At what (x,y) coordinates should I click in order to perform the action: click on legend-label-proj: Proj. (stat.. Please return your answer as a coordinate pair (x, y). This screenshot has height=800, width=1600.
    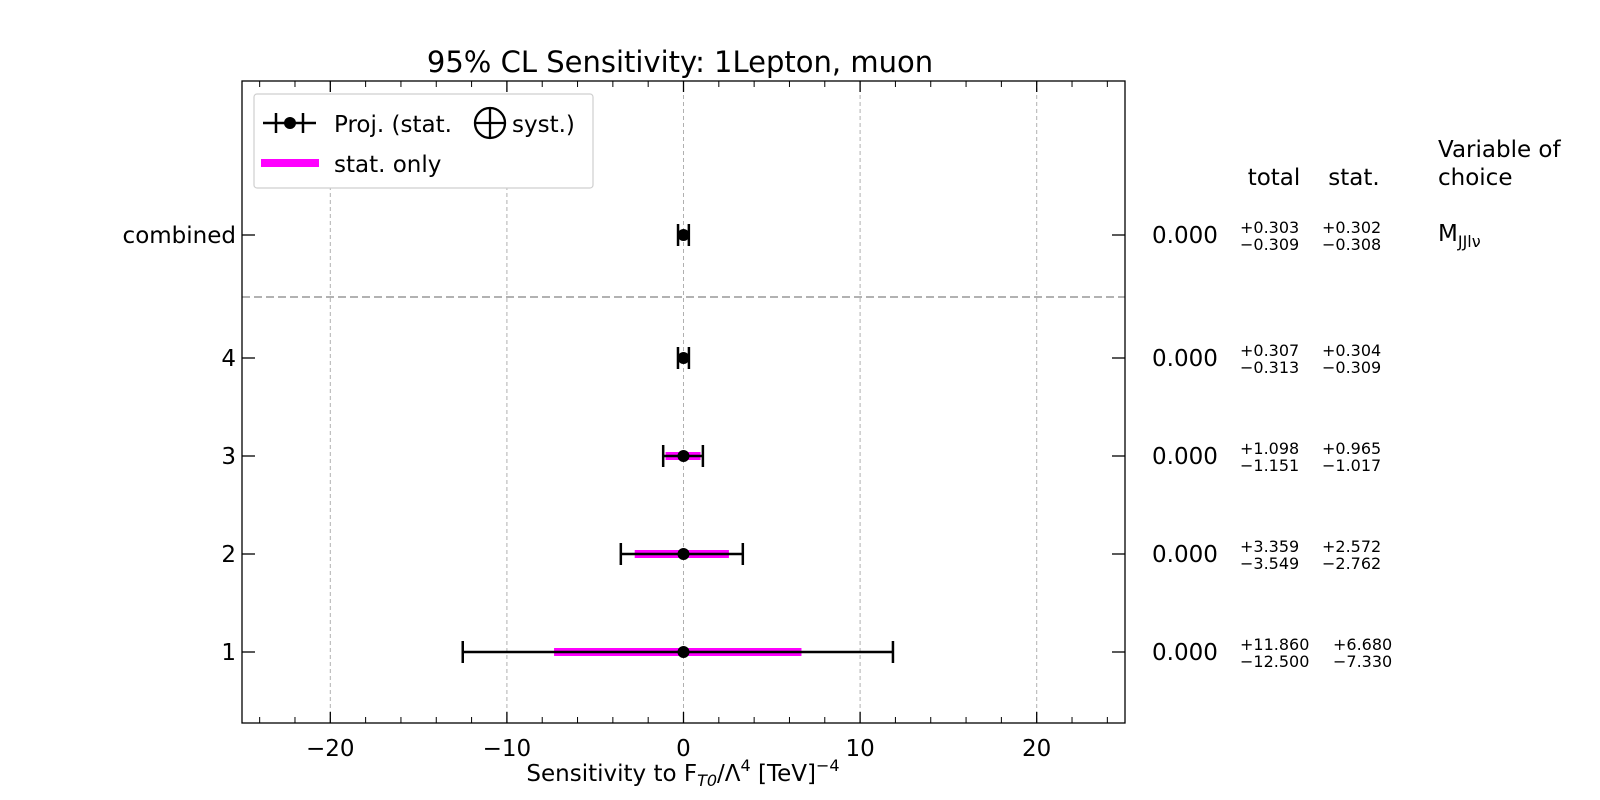
    Looking at the image, I should click on (393, 125).